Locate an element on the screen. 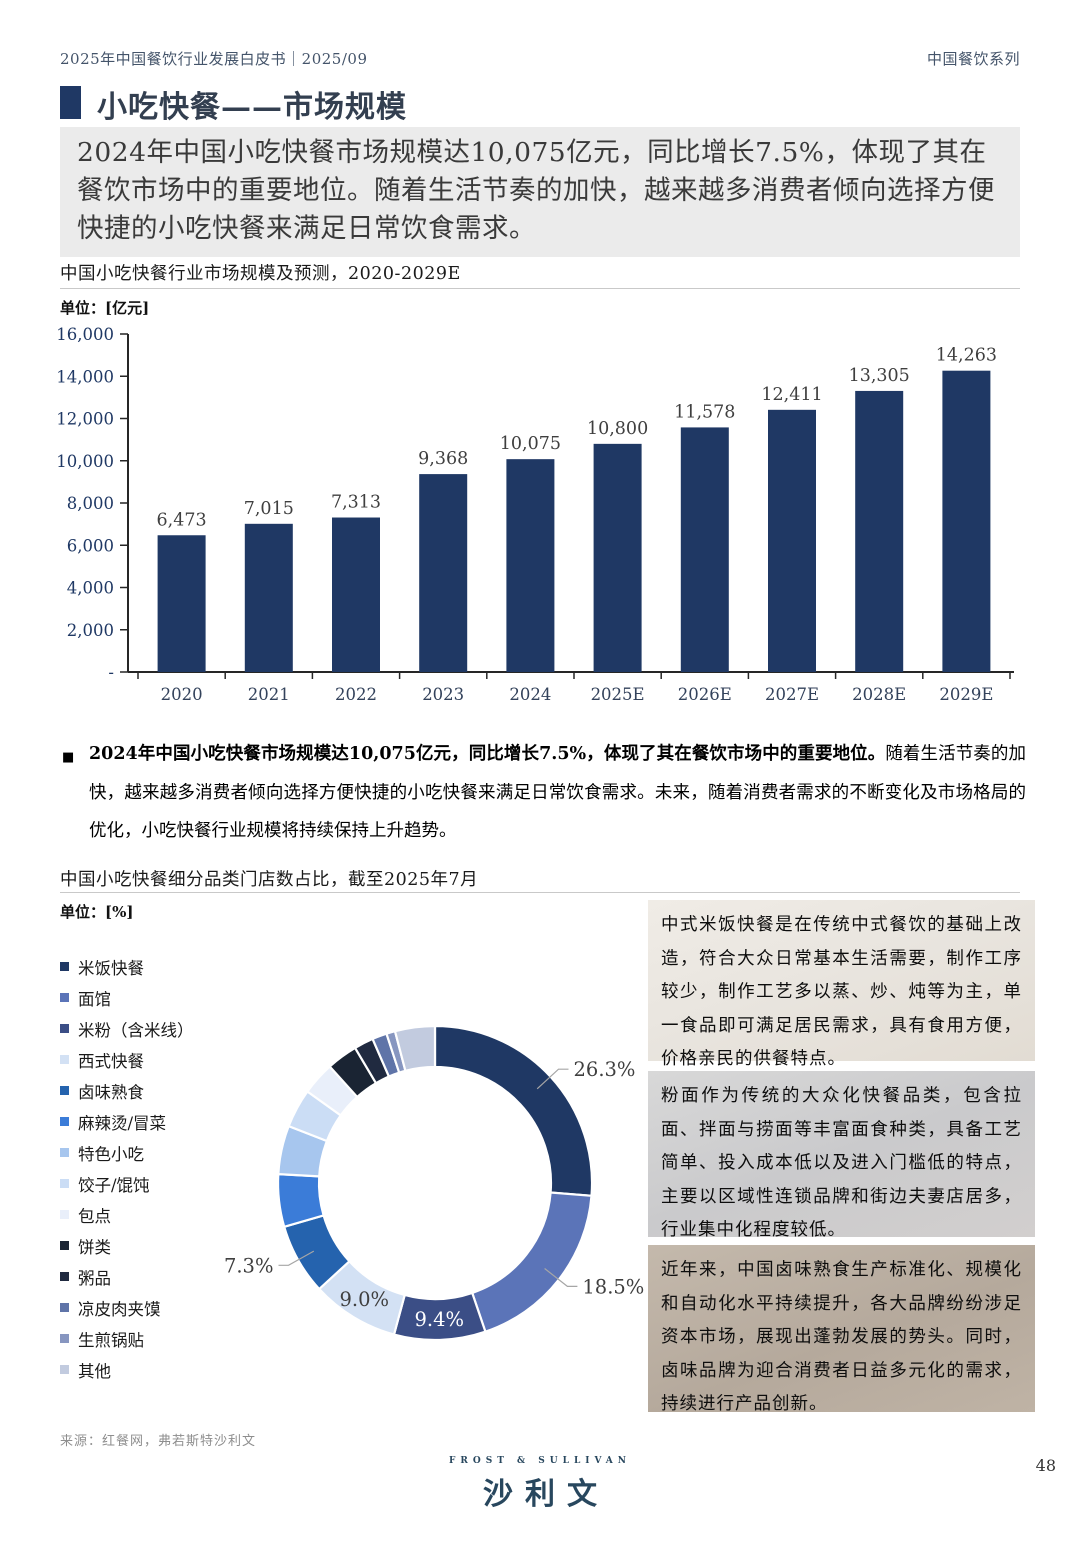 The image size is (1080, 1560). legend-item: 西式快餐 is located at coordinates (155, 1059).